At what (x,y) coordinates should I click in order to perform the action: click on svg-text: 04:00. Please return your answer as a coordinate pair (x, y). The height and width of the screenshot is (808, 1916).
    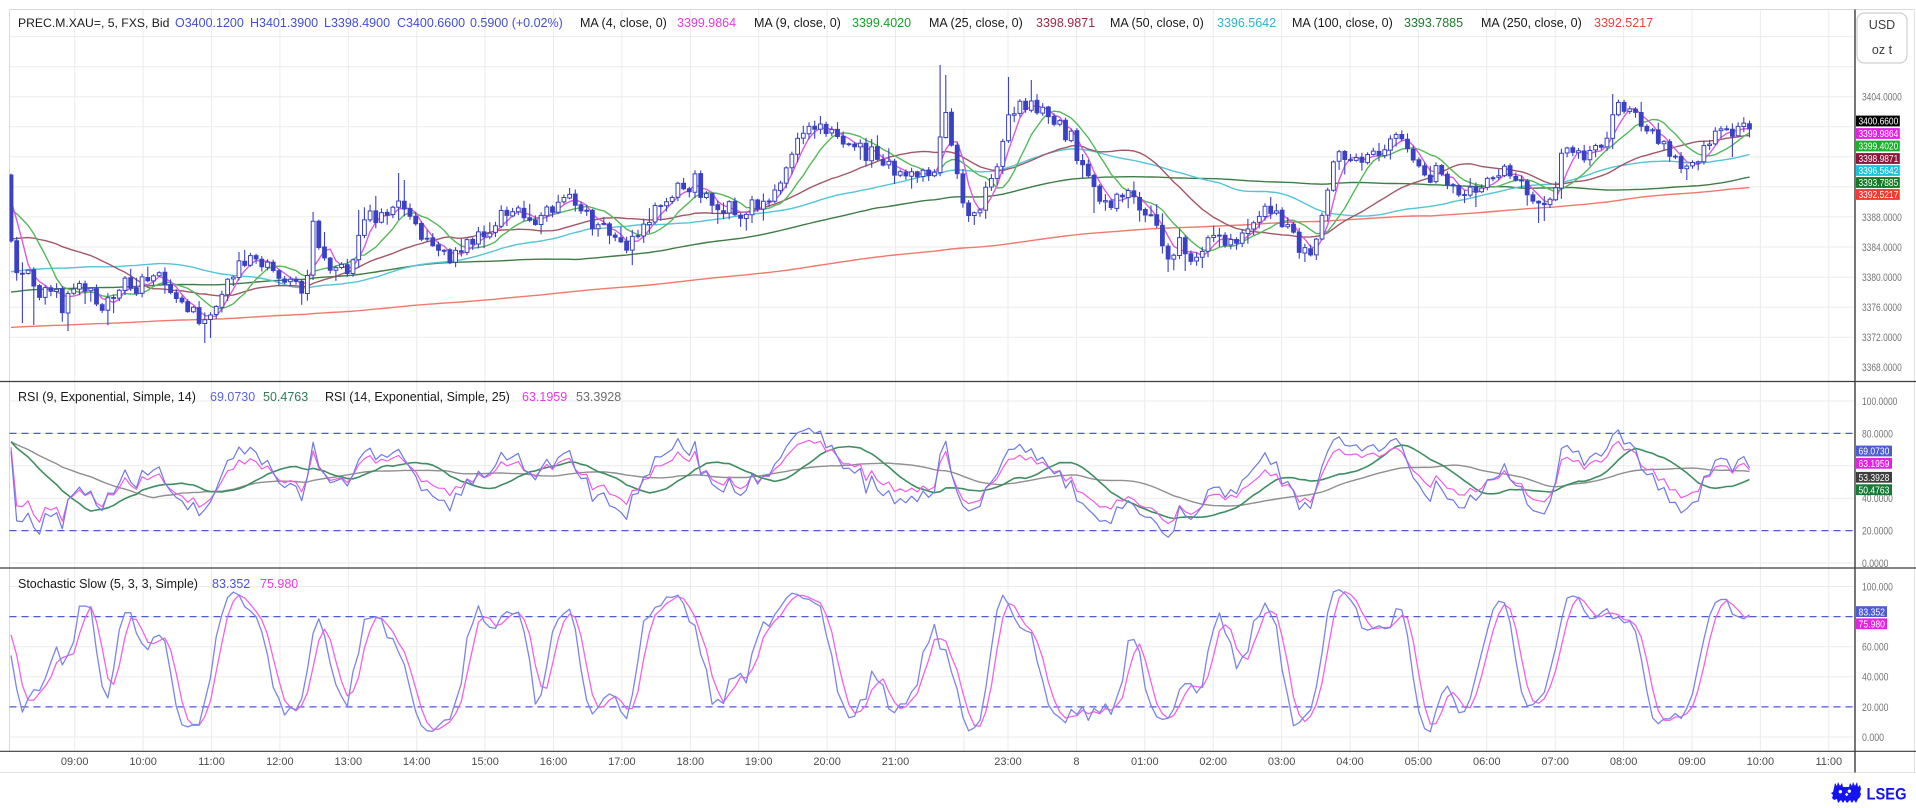
    Looking at the image, I should click on (1350, 762).